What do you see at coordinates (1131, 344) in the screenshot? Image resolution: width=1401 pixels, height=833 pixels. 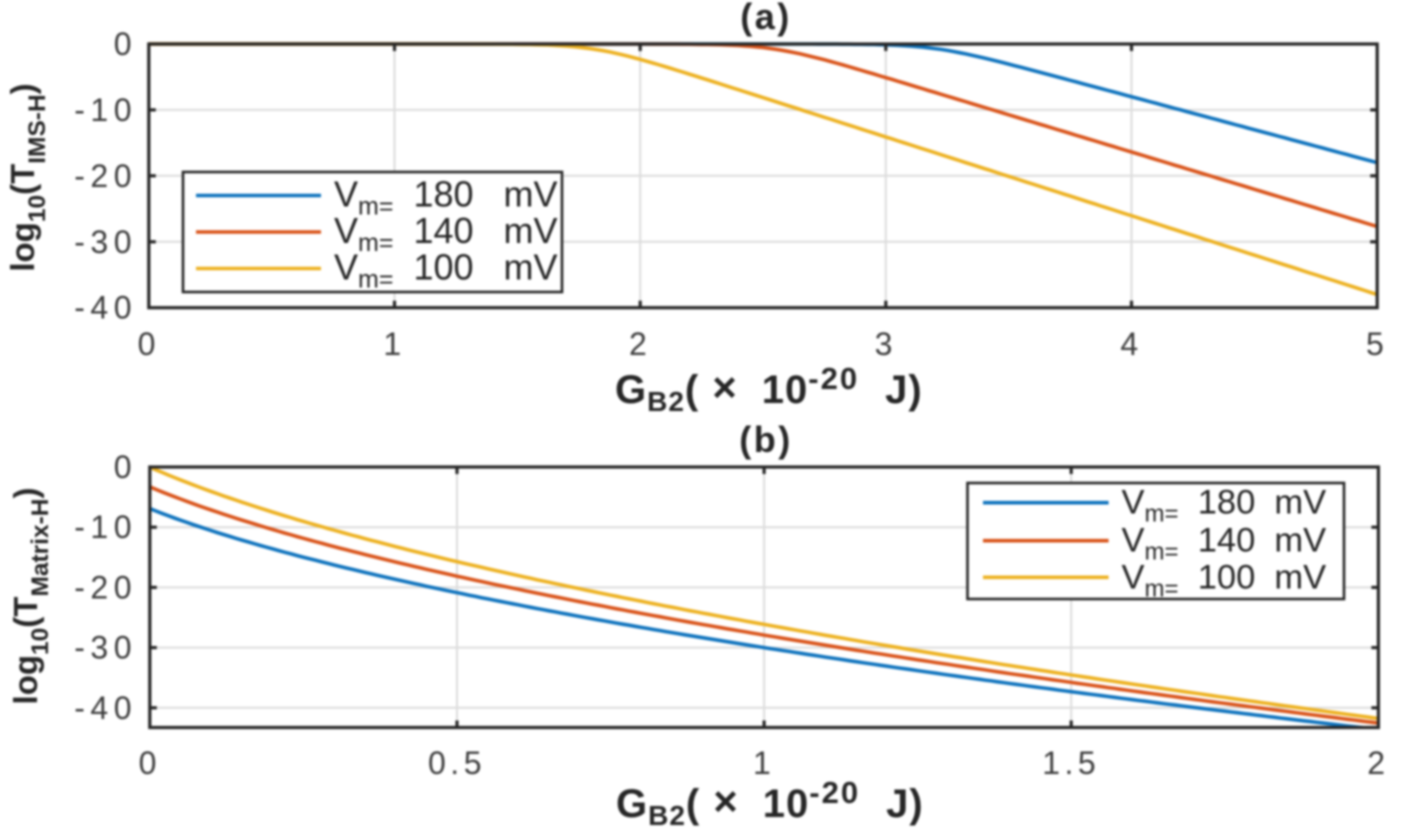 I see `svg-text: 4` at bounding box center [1131, 344].